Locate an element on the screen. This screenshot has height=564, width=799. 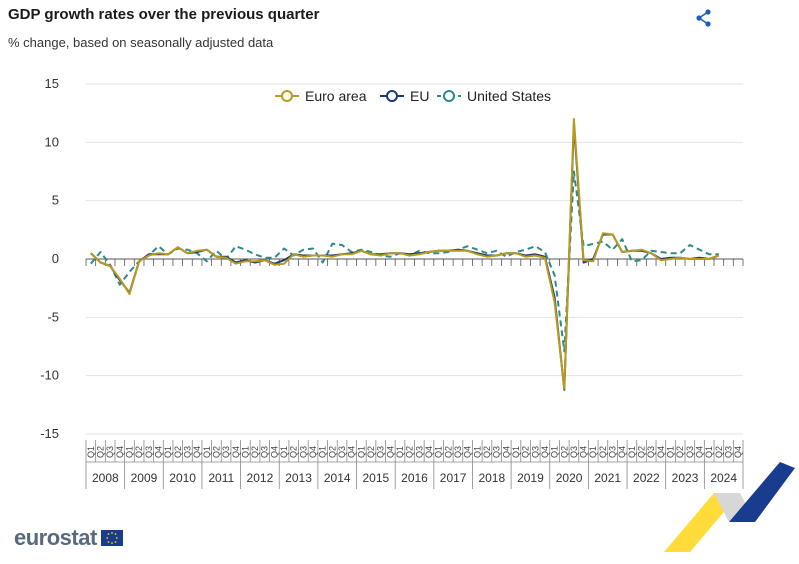
legend-label: Euro area is located at coordinates (336, 96).